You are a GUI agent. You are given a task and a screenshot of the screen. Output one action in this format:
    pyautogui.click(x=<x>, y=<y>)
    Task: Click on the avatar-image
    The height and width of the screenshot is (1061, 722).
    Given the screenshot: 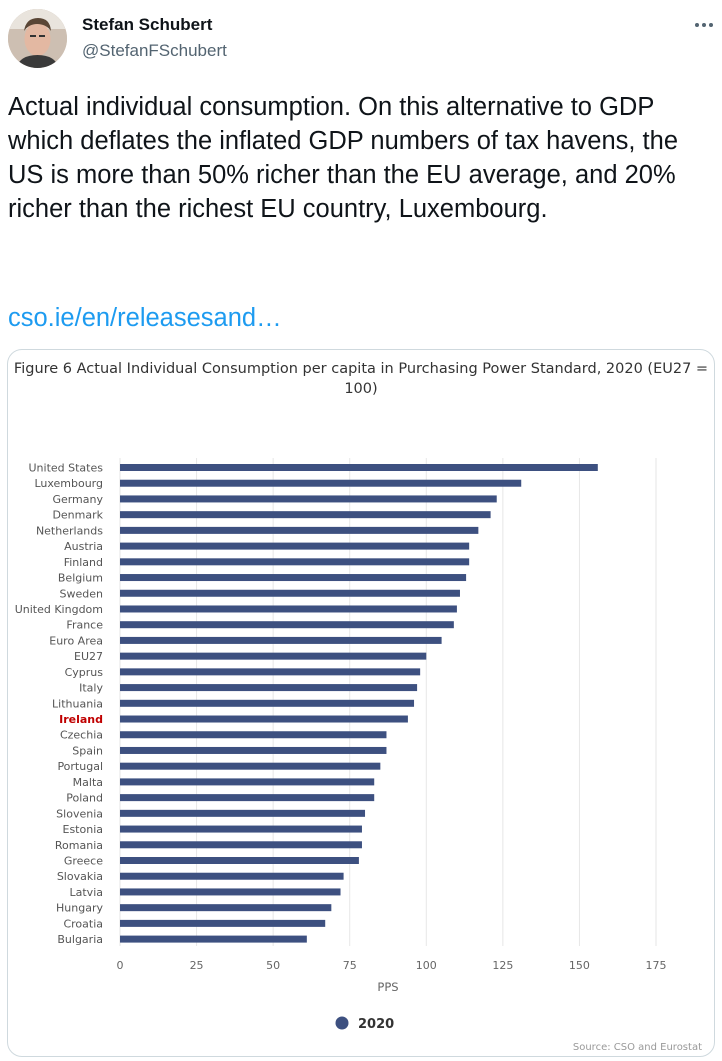 What is the action you would take?
    pyautogui.click(x=37, y=38)
    